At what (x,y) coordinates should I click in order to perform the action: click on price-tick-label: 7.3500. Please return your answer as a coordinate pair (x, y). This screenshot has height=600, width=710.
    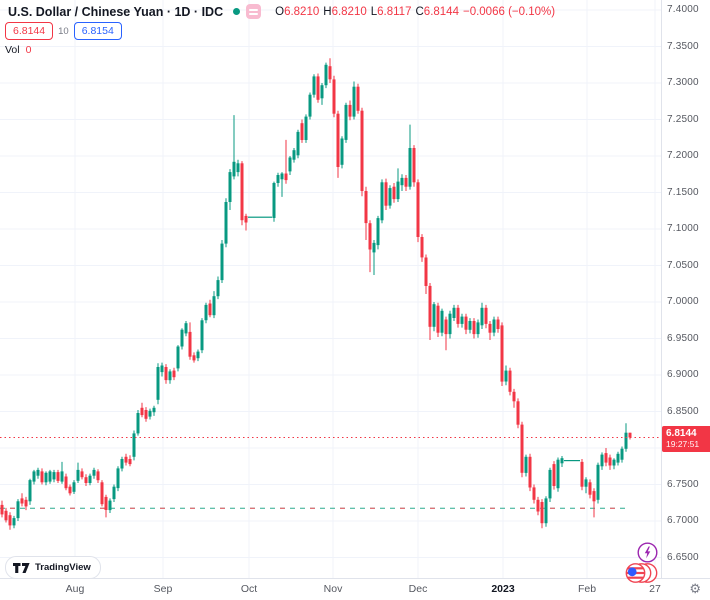
    Looking at the image, I should click on (683, 46).